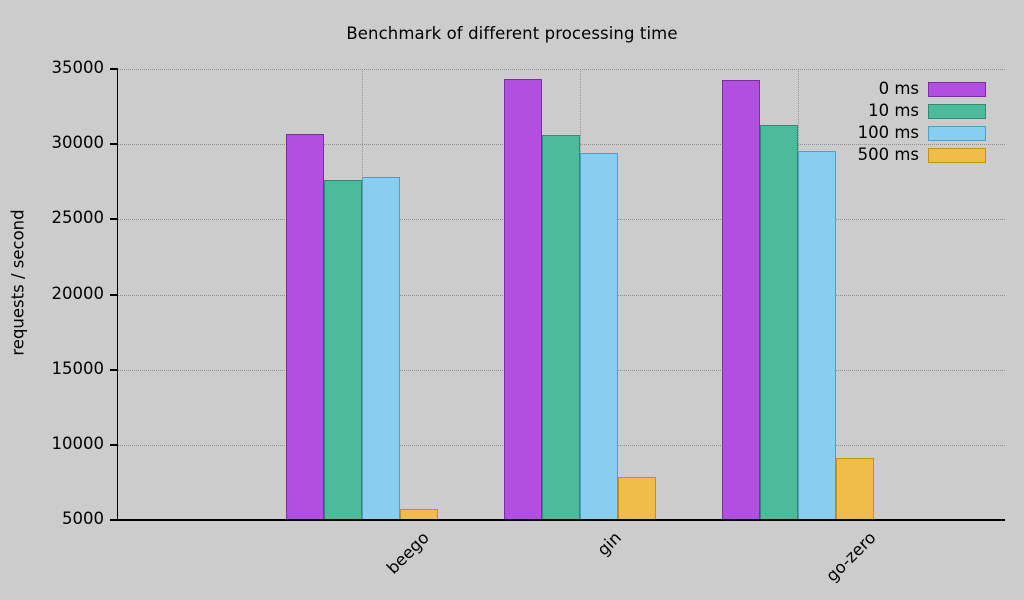 The image size is (1024, 600). Describe the element at coordinates (512, 33) in the screenshot. I see `chart-title: Benchmark of different processing time` at that location.